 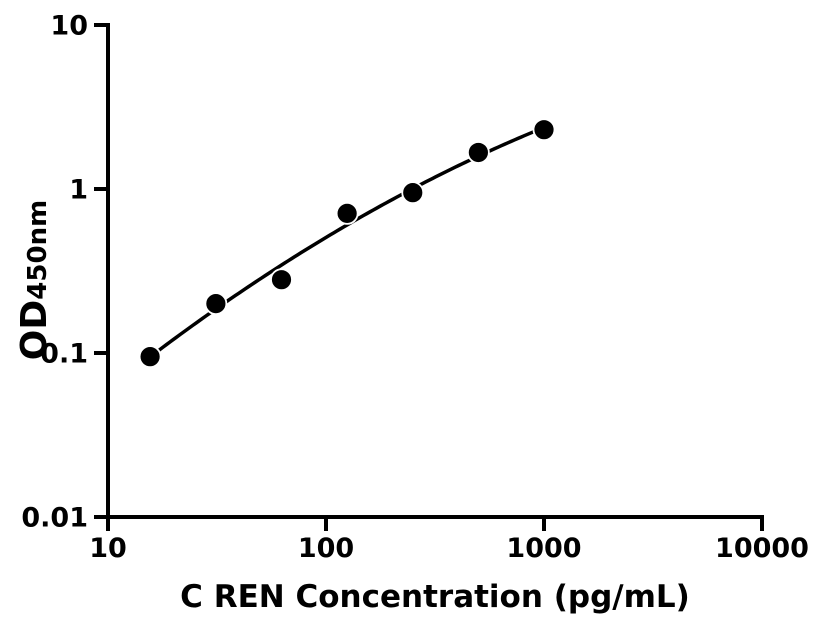 What do you see at coordinates (69, 26) in the screenshot?
I see `y-tick-label: 10` at bounding box center [69, 26].